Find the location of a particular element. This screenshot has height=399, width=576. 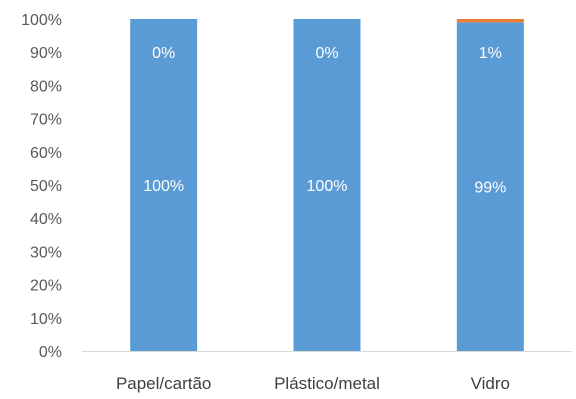

y-tick-label: 60% is located at coordinates (46, 153).